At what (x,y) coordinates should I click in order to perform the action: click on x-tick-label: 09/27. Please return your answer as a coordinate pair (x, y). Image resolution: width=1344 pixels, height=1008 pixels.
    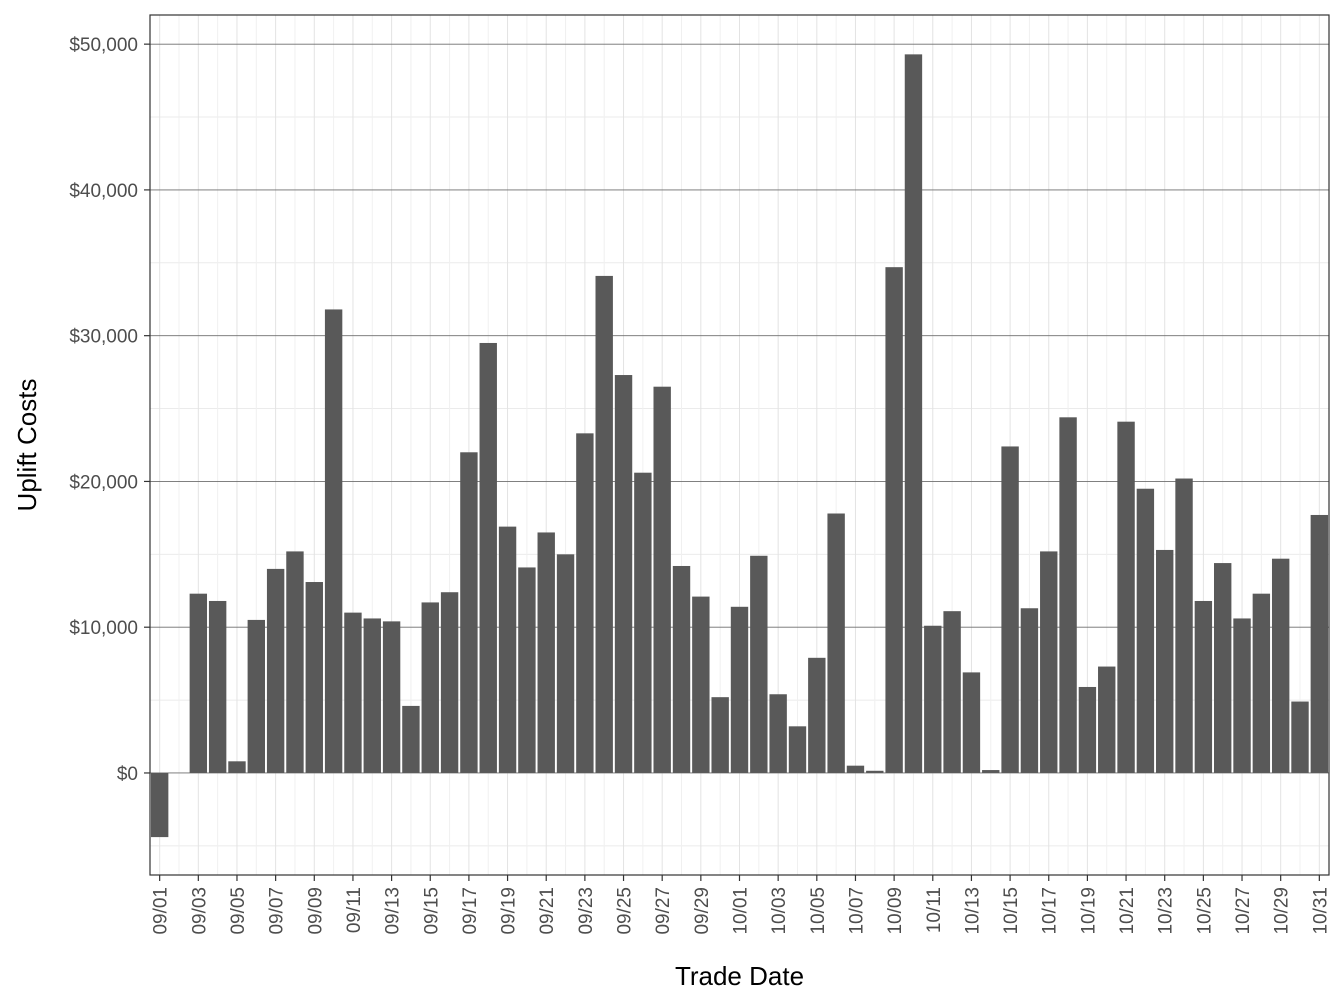
    Looking at the image, I should click on (663, 911).